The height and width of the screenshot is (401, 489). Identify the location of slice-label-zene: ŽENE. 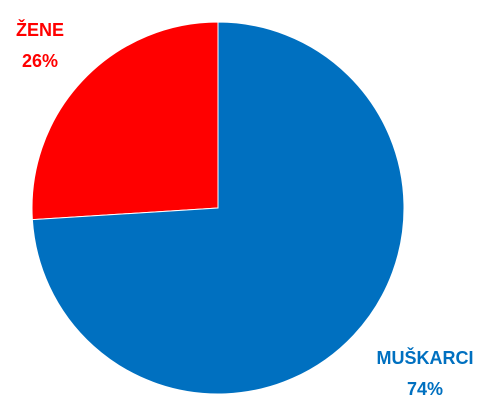
(40, 29).